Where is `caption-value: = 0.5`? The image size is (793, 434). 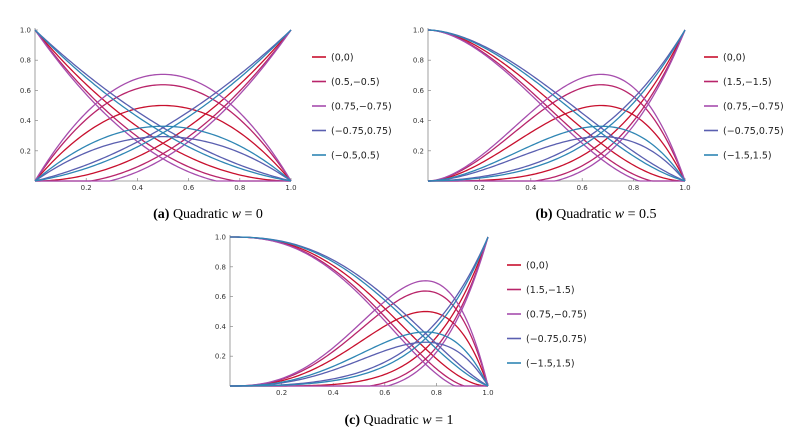 caption-value: = 0.5 is located at coordinates (640, 214).